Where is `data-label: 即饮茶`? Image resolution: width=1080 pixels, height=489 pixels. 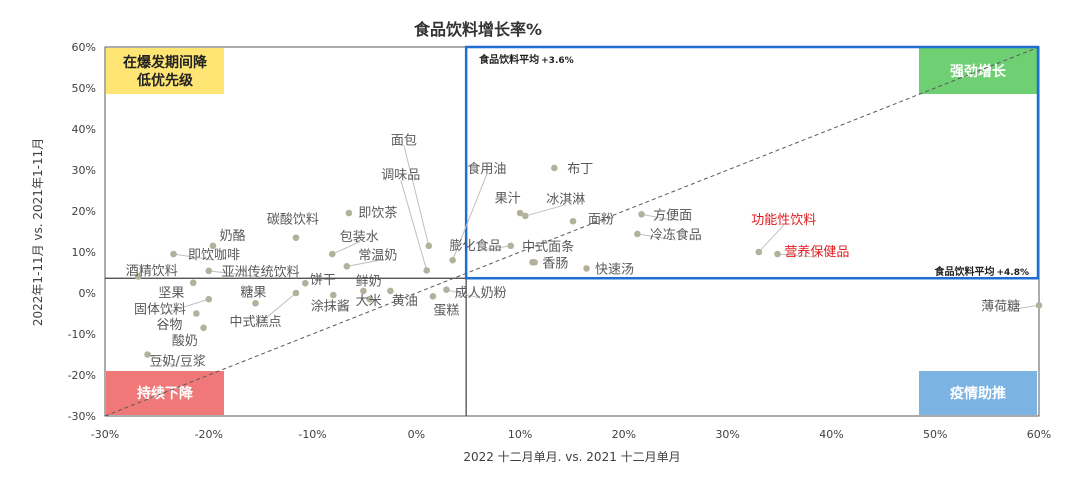
data-label: 即饮茶 is located at coordinates (377, 213).